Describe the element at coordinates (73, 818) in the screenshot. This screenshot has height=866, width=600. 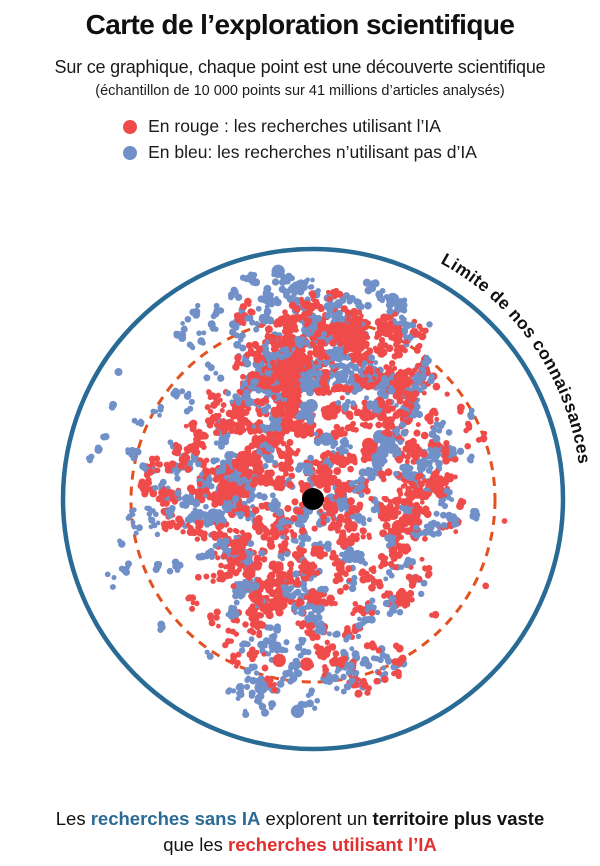
I see `caption-text: Les` at that location.